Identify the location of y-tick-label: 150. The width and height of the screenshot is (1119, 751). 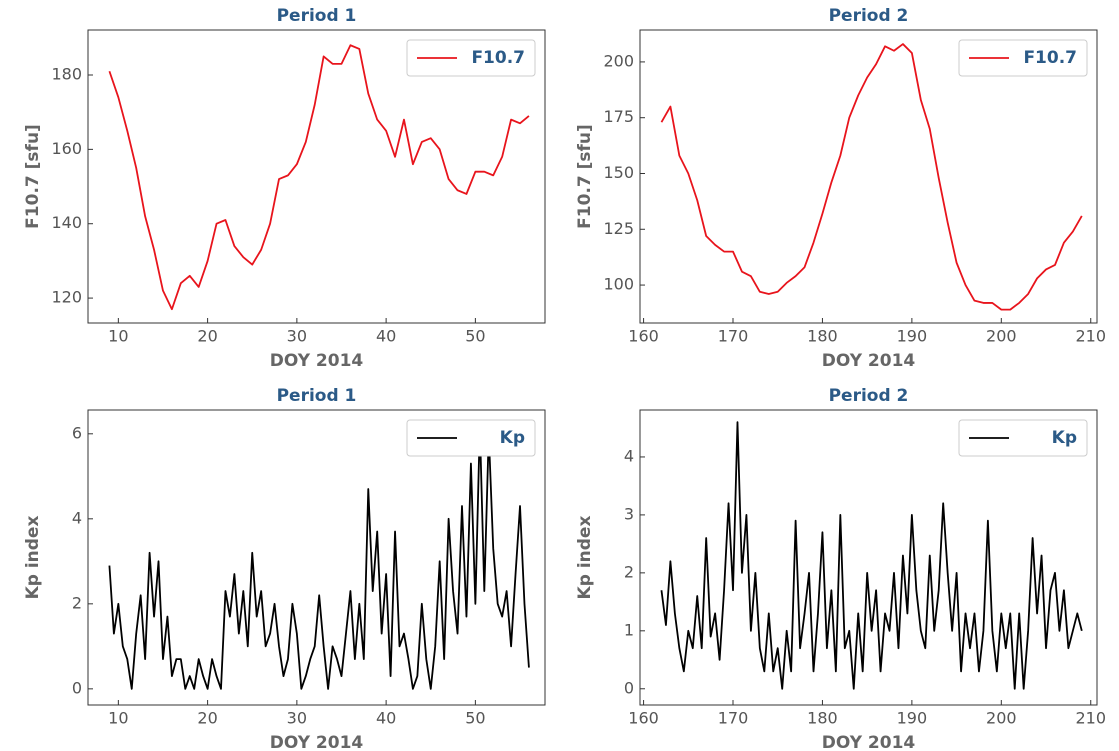
(618, 172).